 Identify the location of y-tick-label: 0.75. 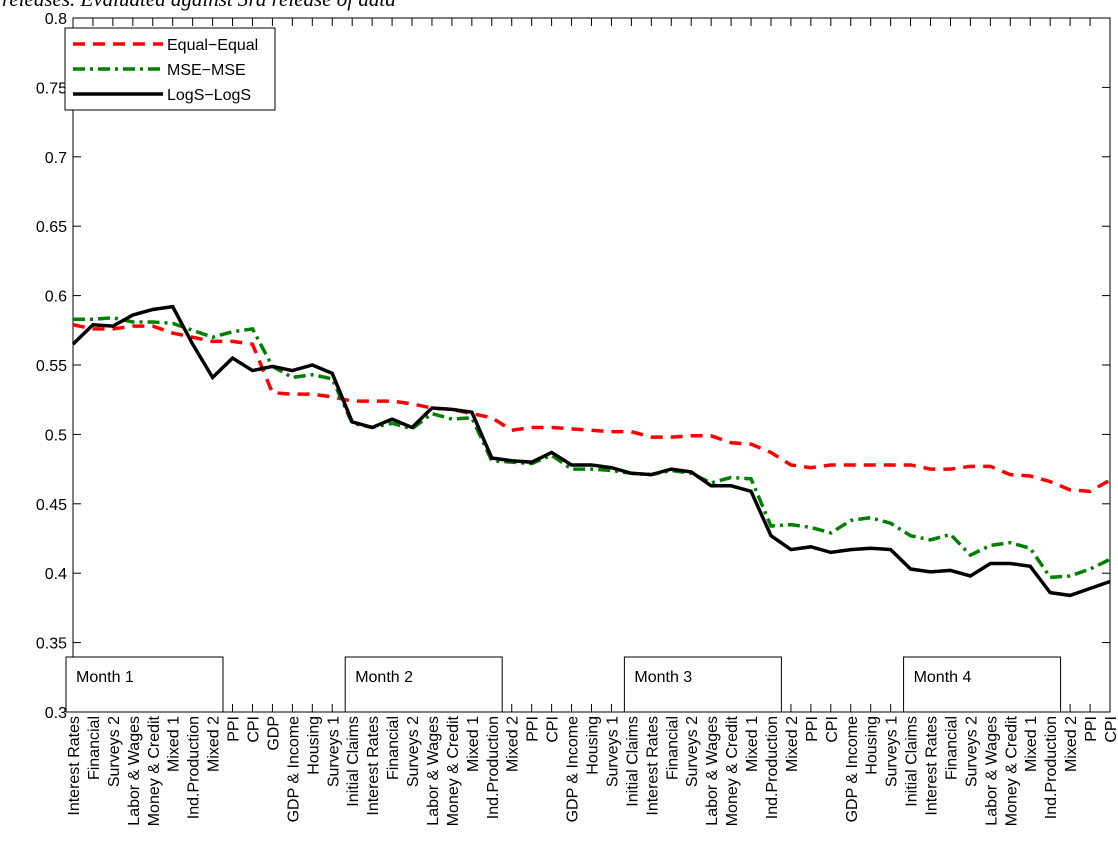
(51, 88).